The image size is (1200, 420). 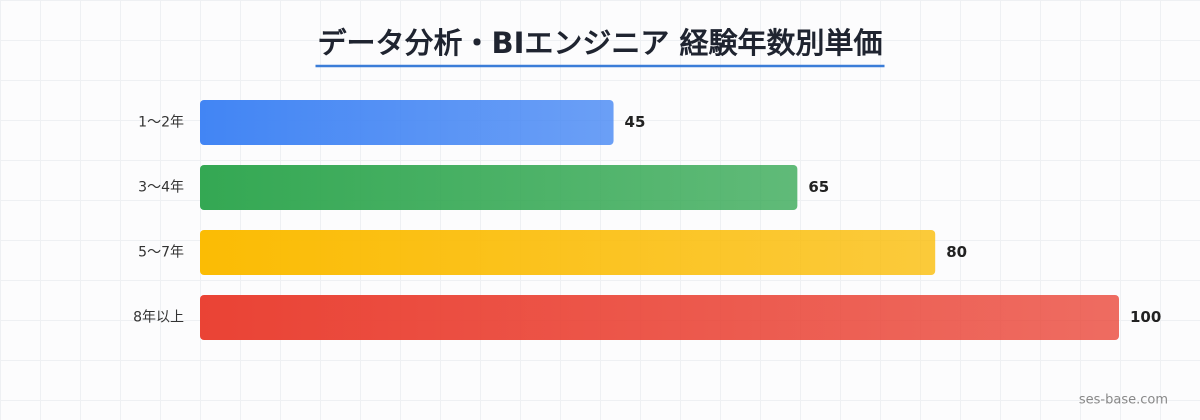 What do you see at coordinates (635, 122) in the screenshot?
I see `value-label: 45` at bounding box center [635, 122].